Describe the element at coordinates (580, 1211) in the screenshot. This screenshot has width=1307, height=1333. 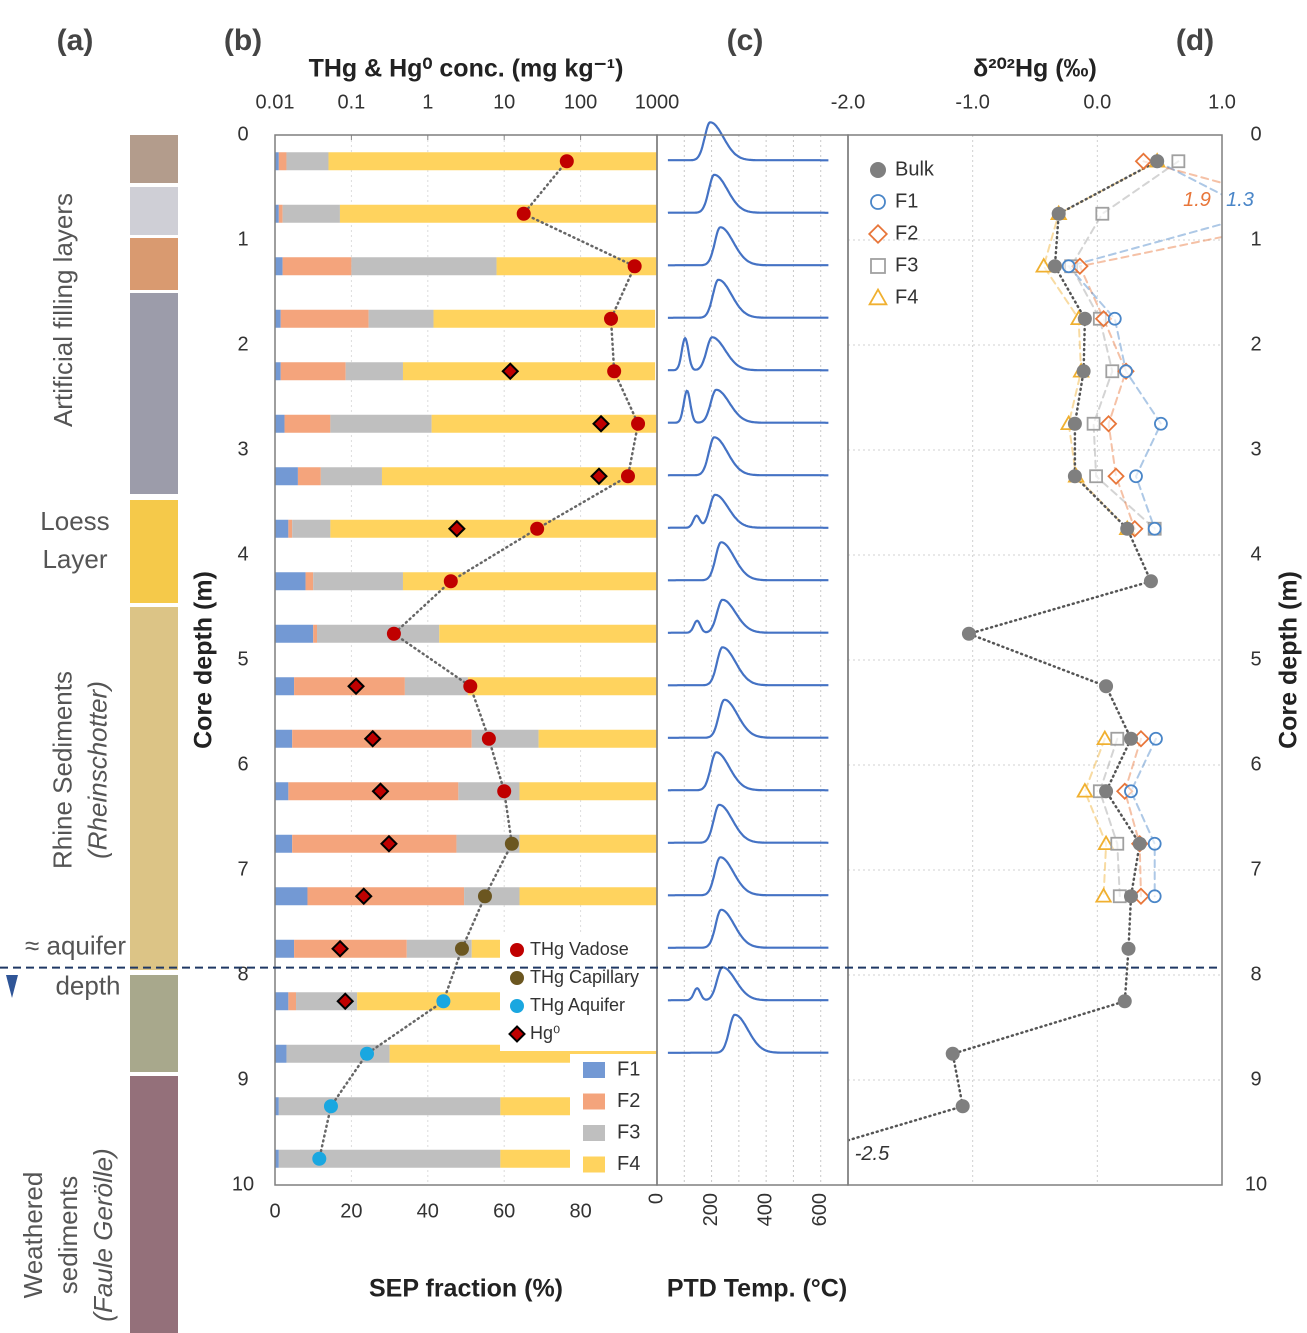
I see `x-tick-label: 80` at that location.